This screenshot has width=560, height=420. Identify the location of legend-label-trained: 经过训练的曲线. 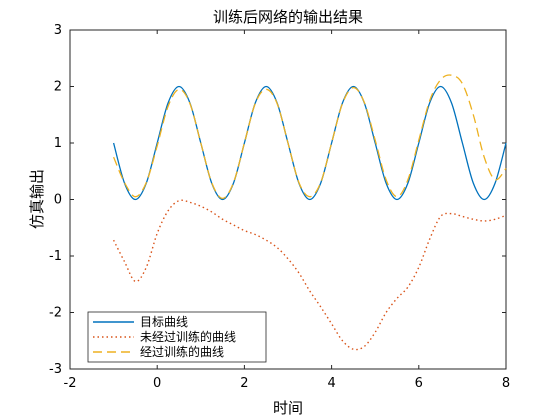
(182, 351).